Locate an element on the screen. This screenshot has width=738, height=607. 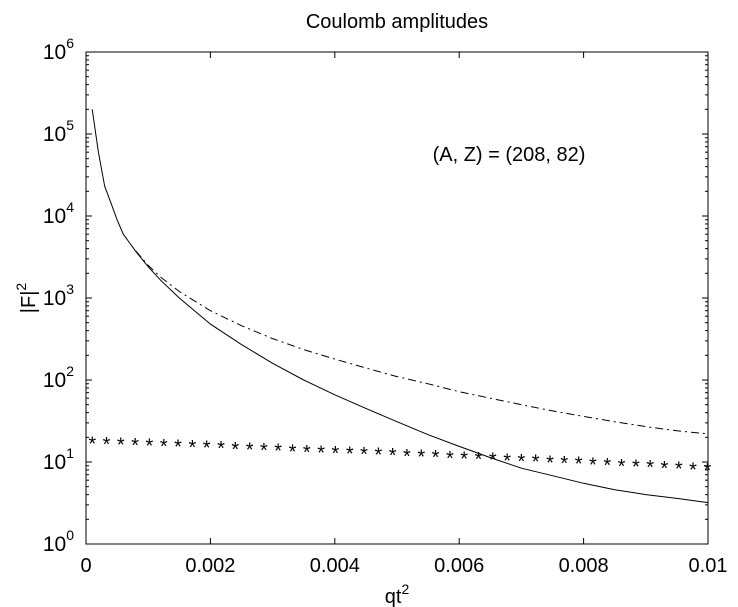
y-tick-label: 10⁶ is located at coordinates (58, 49).